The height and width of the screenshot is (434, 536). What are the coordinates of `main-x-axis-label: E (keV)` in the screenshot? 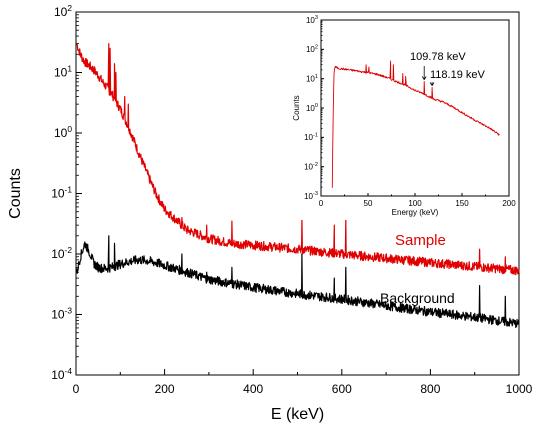 It's located at (297, 414).